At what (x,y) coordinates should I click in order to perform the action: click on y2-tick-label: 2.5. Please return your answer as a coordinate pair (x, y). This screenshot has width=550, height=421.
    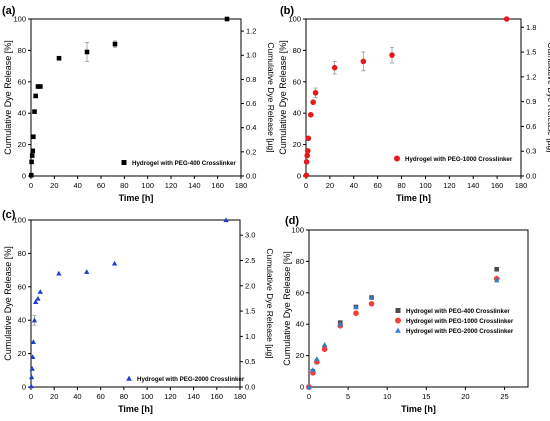
    Looking at the image, I should click on (250, 260).